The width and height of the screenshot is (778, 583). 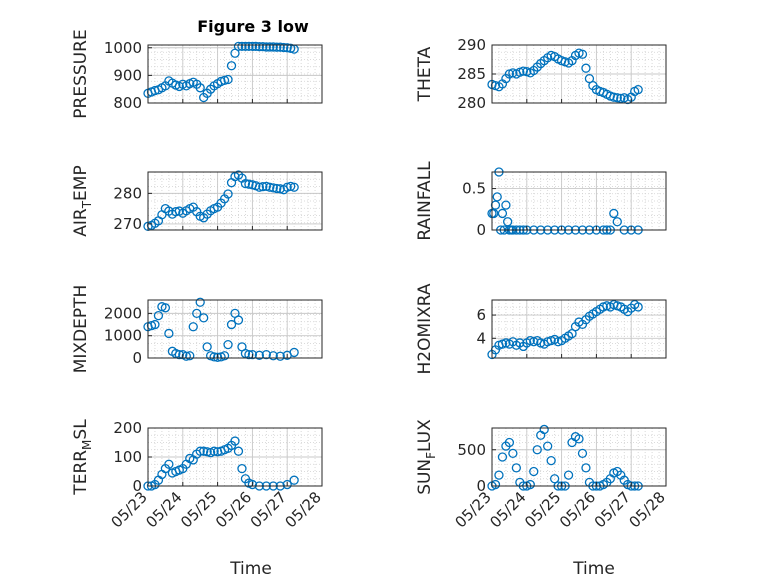 I want to click on plot-8-grid, so click(x=579, y=457).